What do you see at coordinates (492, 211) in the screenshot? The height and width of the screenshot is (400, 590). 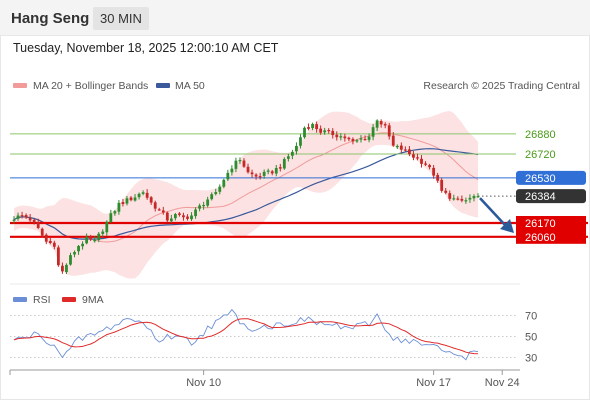 I see `arrow-shaft` at bounding box center [492, 211].